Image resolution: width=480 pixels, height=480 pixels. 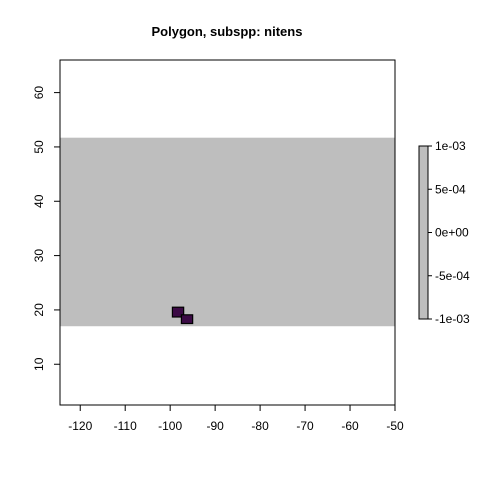 I want to click on x-tick-label: -100, so click(x=170, y=426).